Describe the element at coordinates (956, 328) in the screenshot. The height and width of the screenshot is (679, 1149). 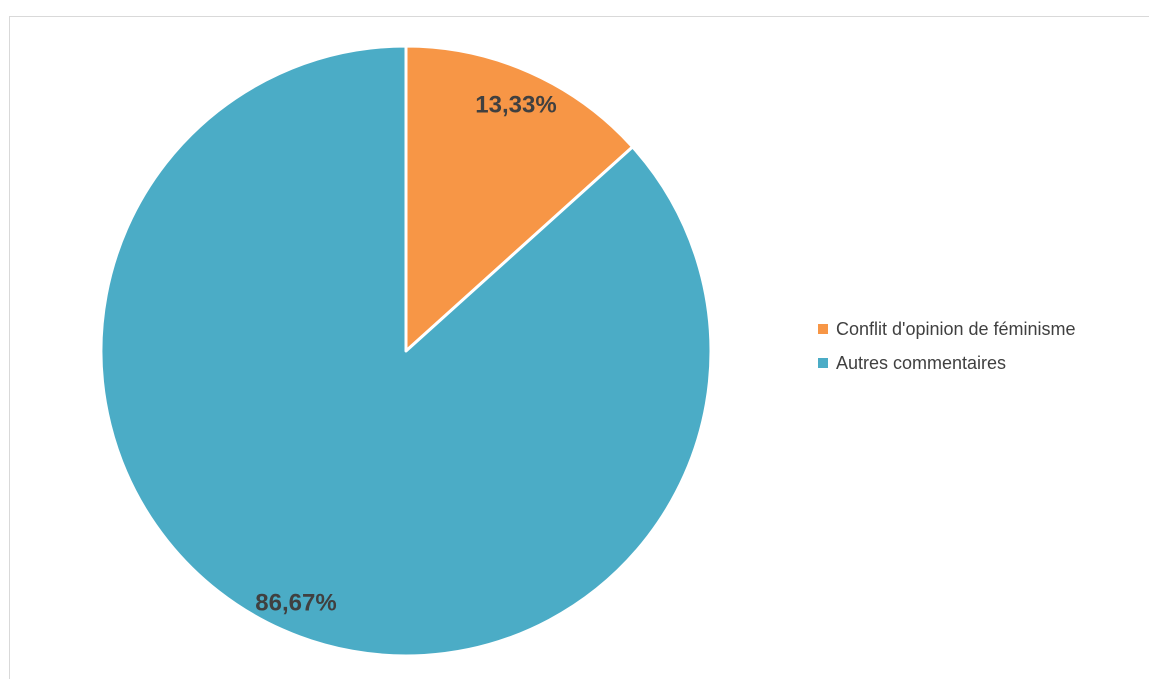
I see `legend-label-1: Conflit d'opinion de féminisme` at that location.